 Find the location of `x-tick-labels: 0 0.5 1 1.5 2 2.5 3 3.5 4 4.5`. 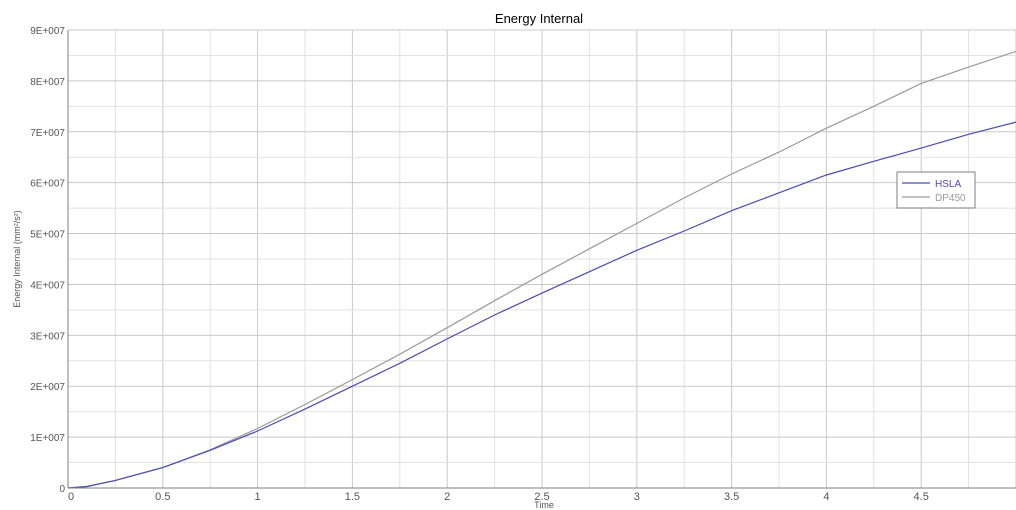

x-tick-labels: 0 0.5 1 1.5 2 2.5 3 3.5 4 4.5 is located at coordinates (498, 497).